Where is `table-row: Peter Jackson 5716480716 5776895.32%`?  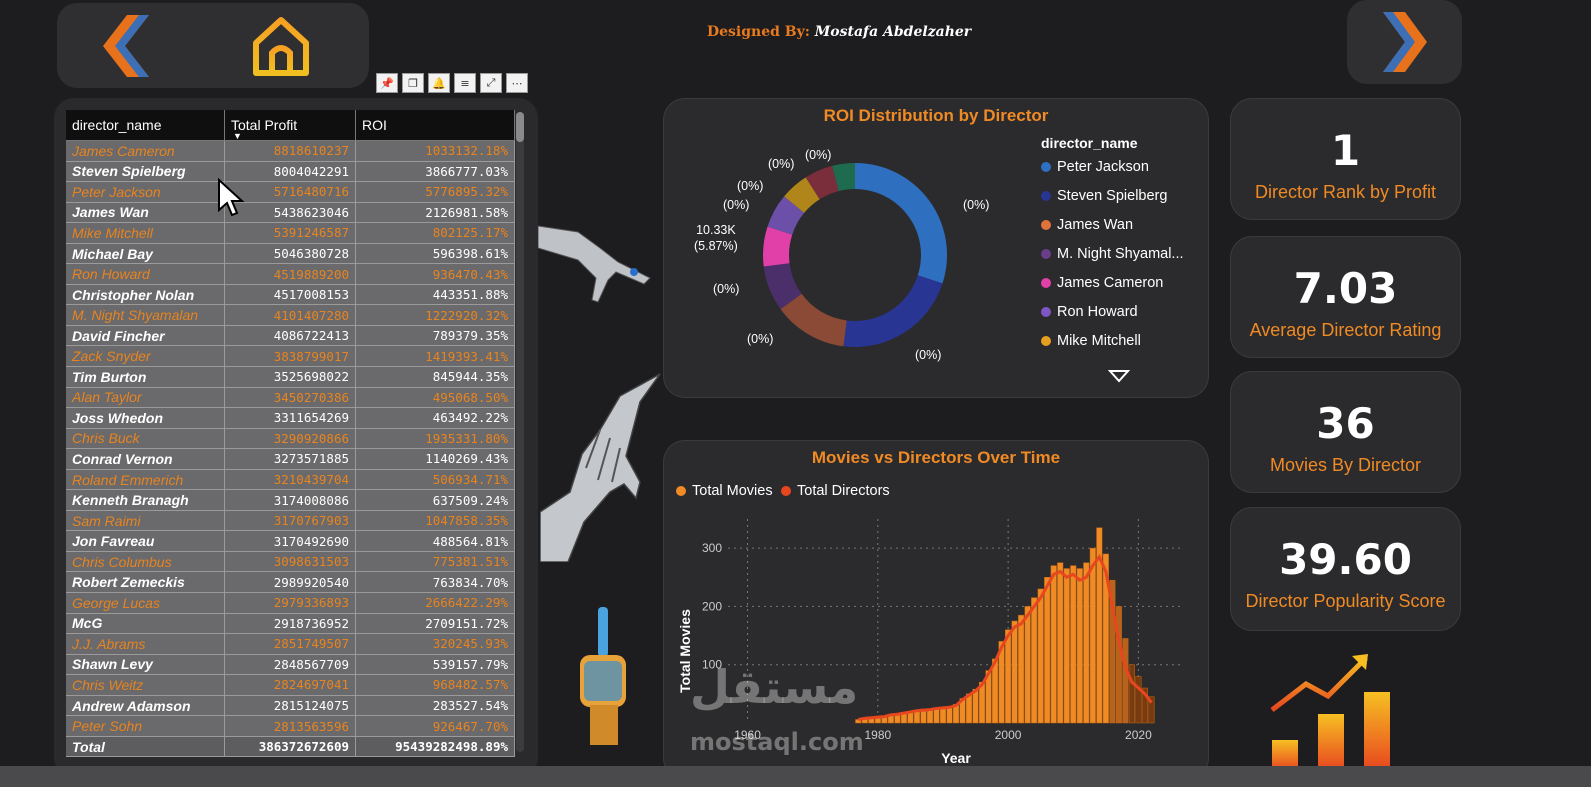
table-row: Peter Jackson 5716480716 5776895.32% is located at coordinates (290, 192).